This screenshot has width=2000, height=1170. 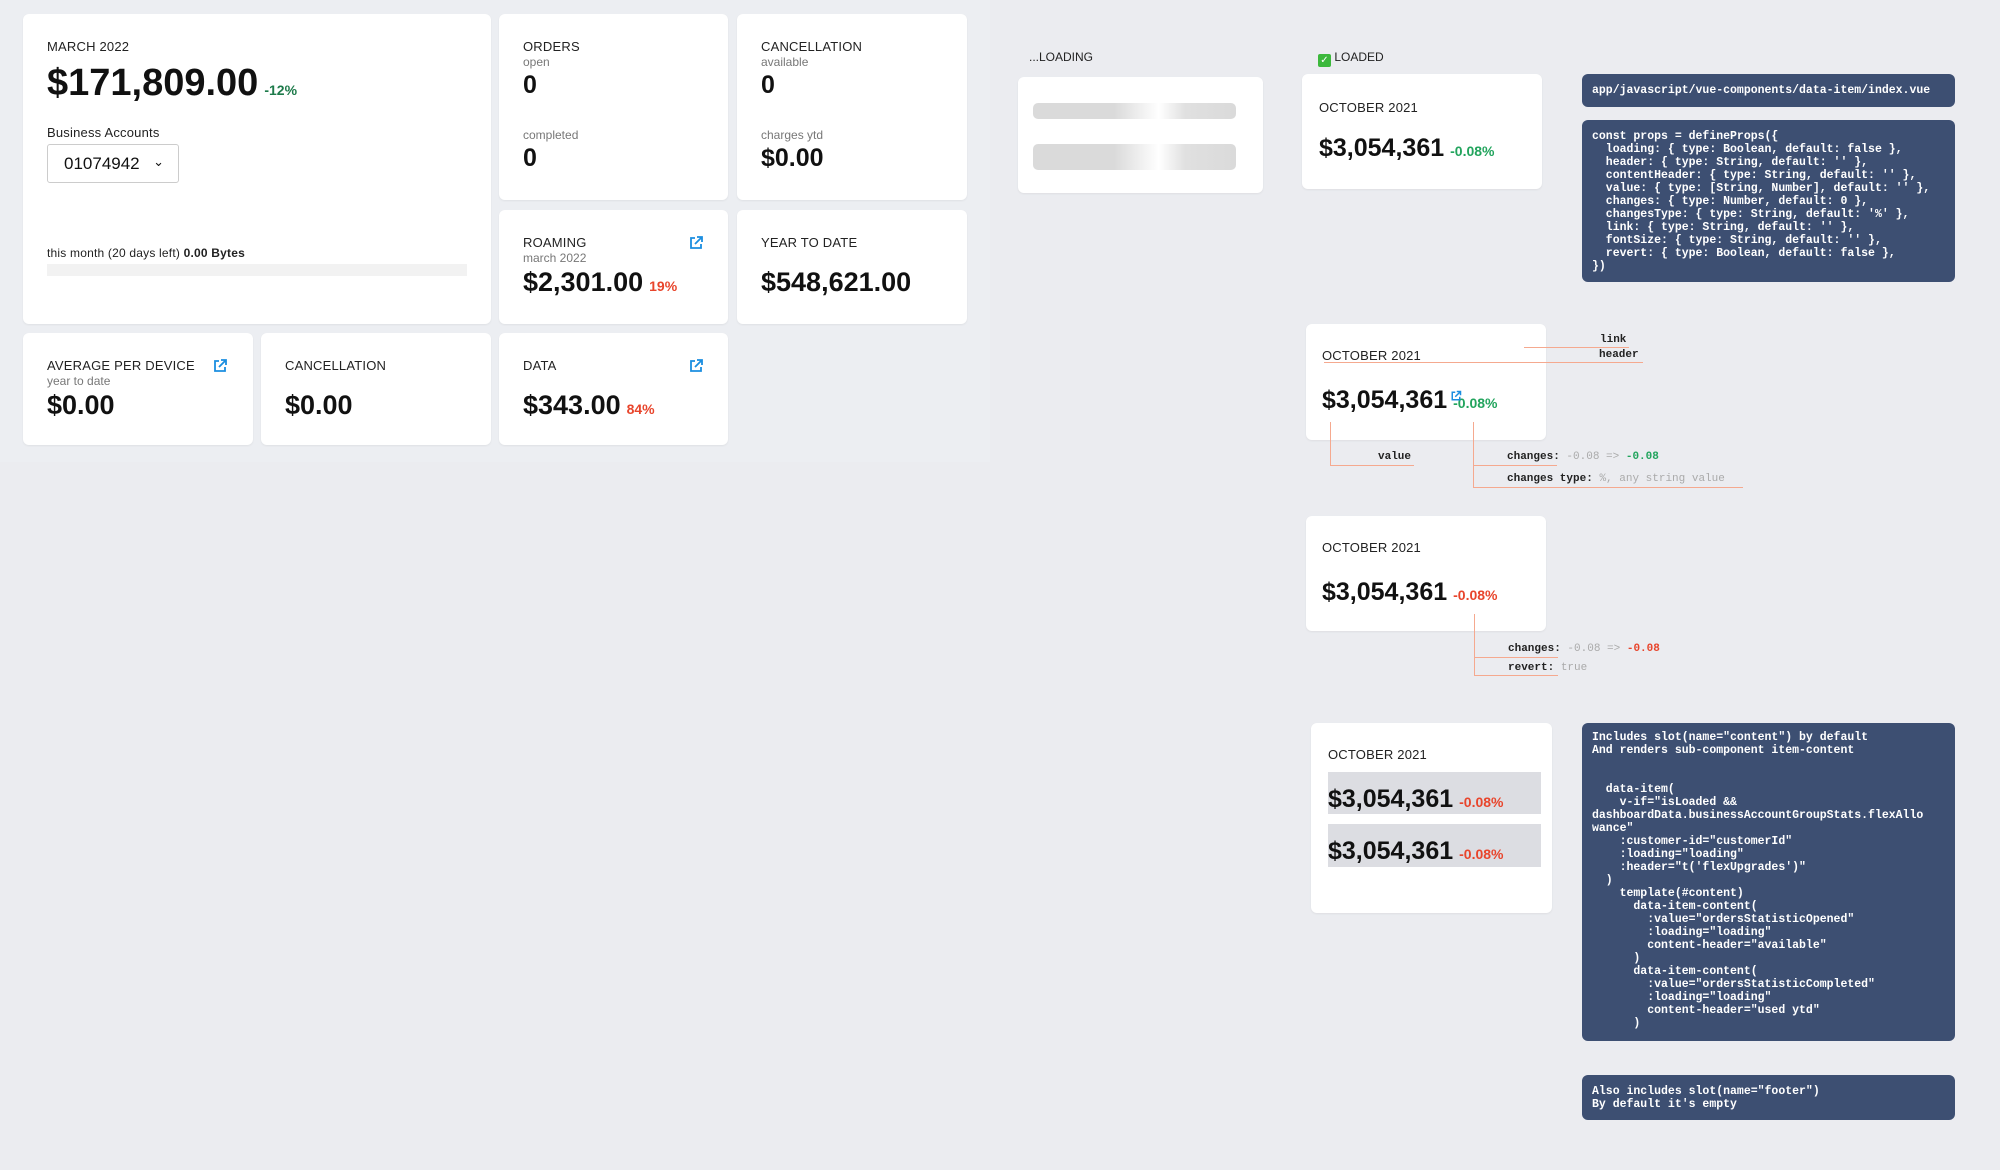 What do you see at coordinates (1616, 479) in the screenshot?
I see `annotation-changes-type: changes type: %, any string value` at bounding box center [1616, 479].